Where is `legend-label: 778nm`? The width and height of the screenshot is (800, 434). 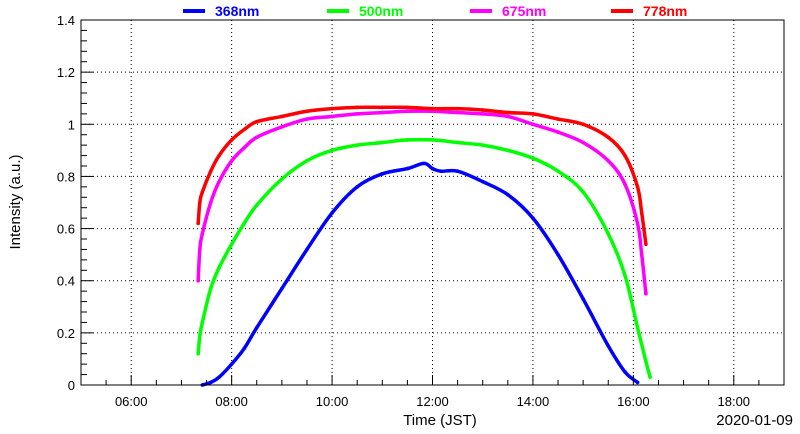 legend-label: 778nm is located at coordinates (665, 11).